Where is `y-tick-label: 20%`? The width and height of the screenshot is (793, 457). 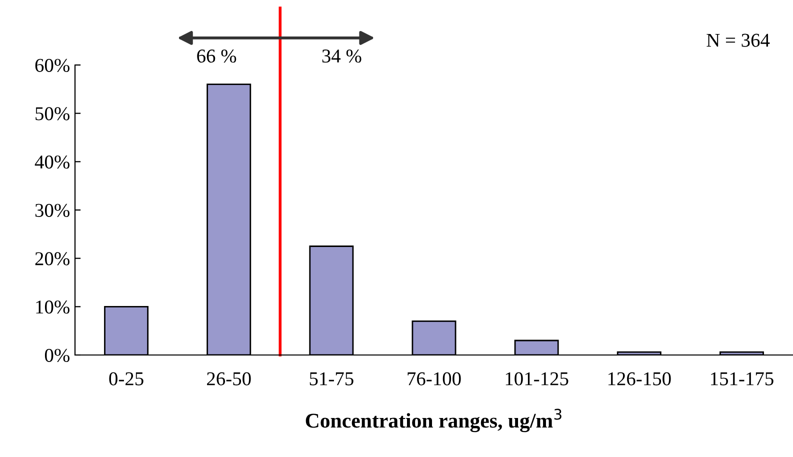 y-tick-label: 20% is located at coordinates (52, 259).